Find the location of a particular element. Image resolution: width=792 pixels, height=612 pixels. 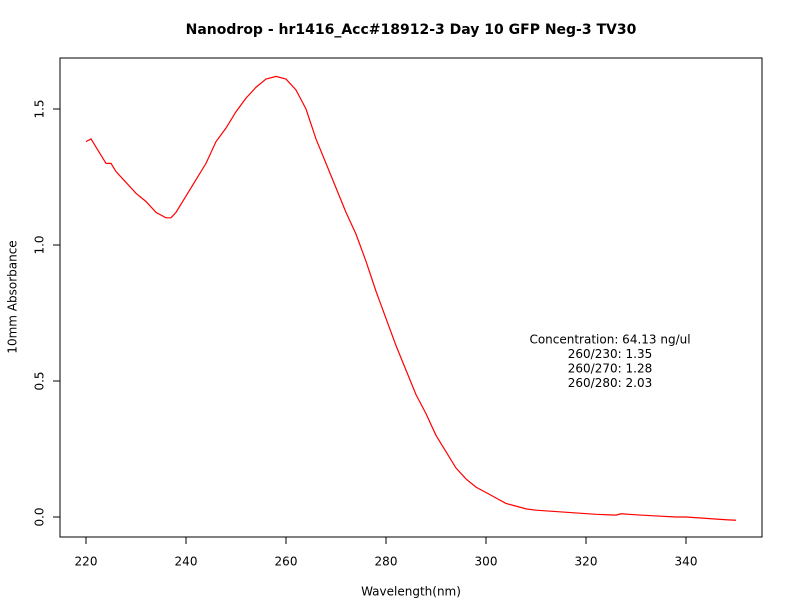

y-axis-label: 10mm Absorbance is located at coordinates (13, 296).